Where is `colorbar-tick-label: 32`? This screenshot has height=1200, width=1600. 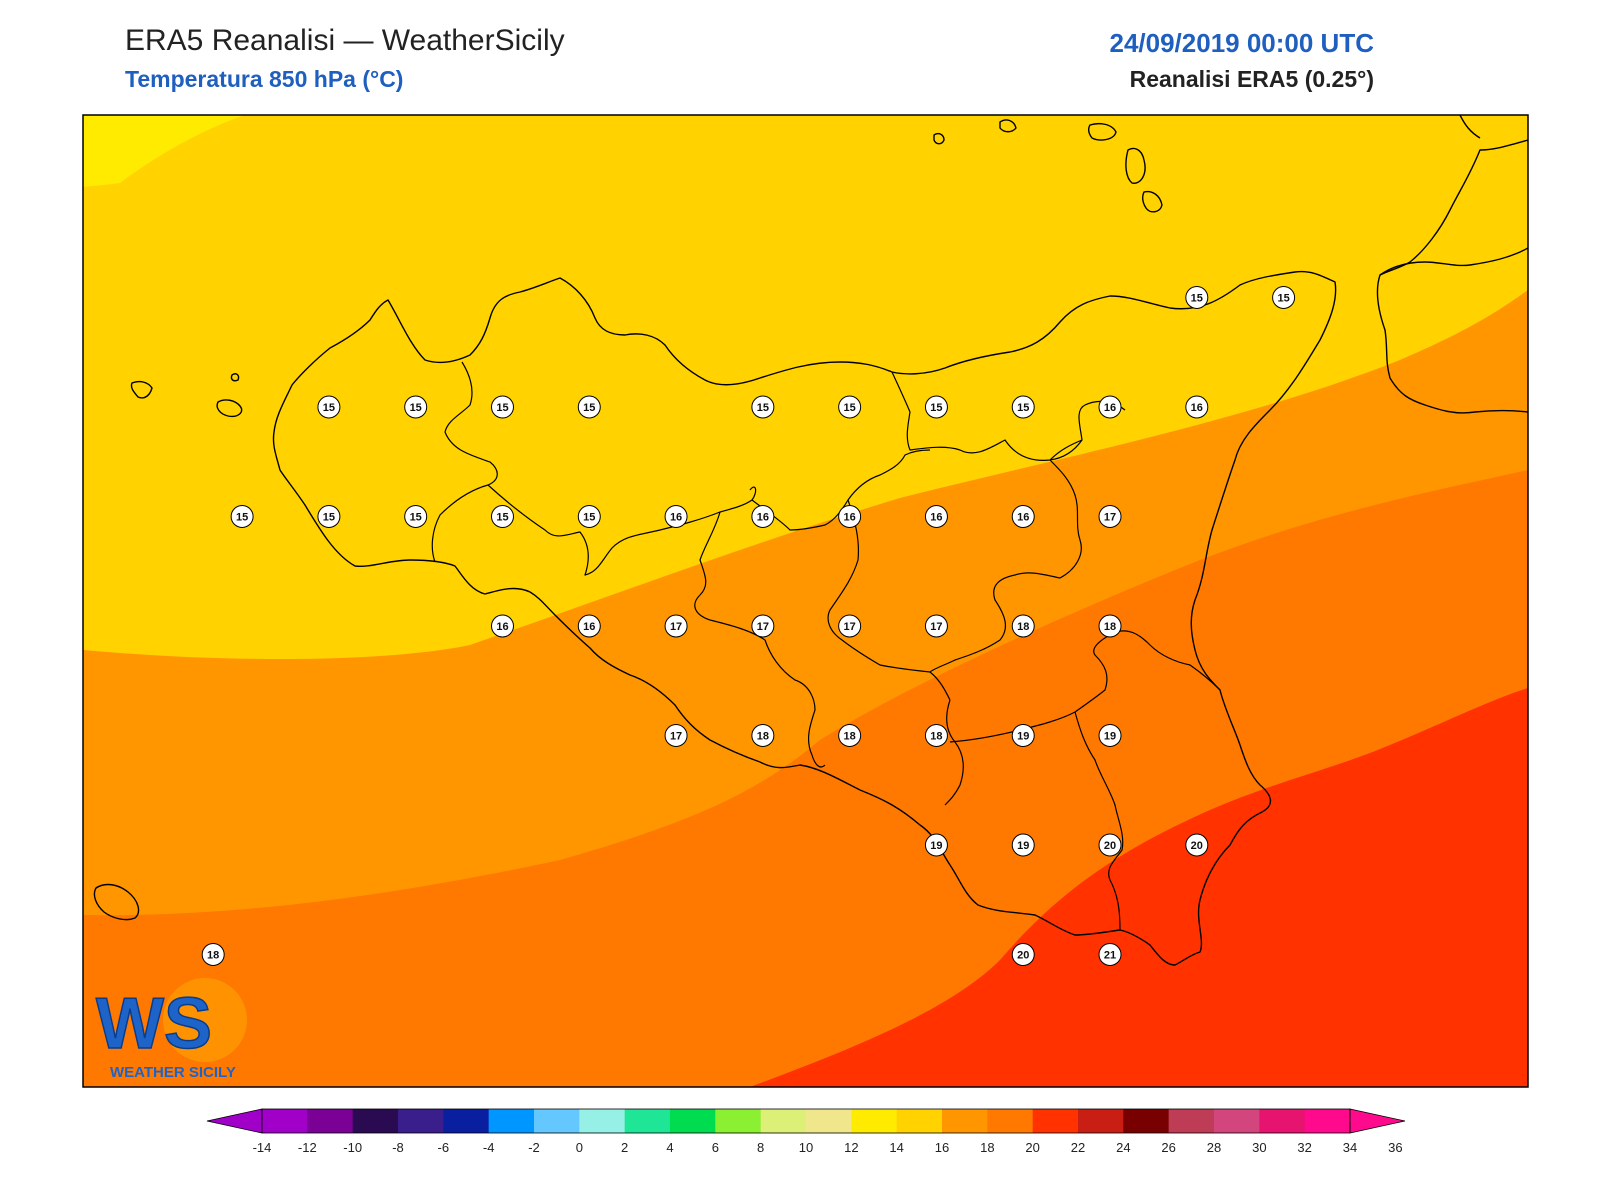 colorbar-tick-label: 32 is located at coordinates (1304, 1147).